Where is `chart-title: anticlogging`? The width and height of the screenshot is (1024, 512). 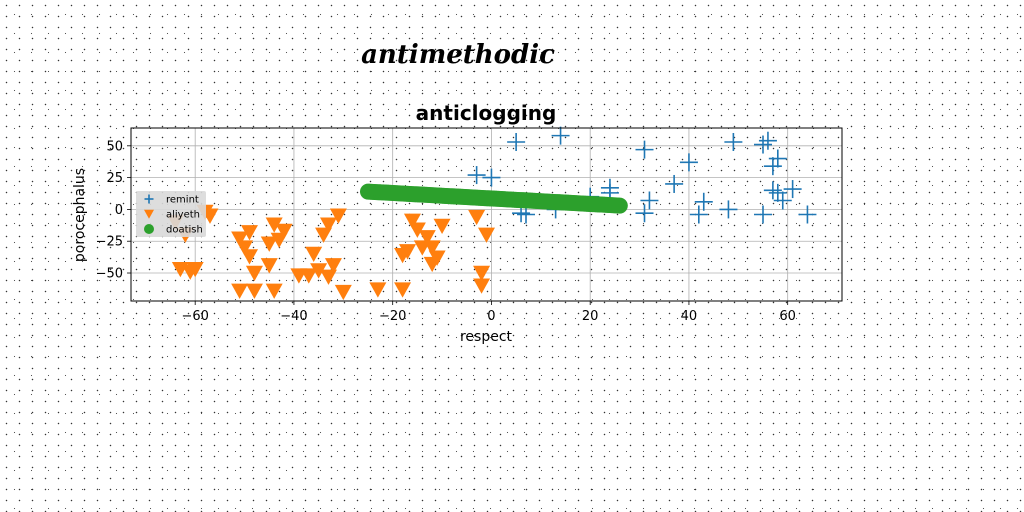 chart-title: anticlogging is located at coordinates (486, 113).